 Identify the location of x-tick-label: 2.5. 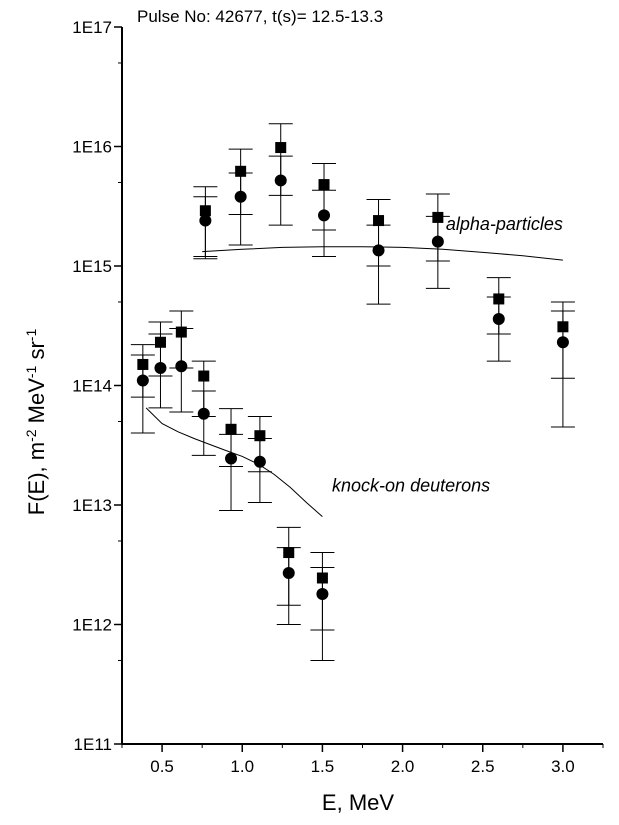
(483, 766).